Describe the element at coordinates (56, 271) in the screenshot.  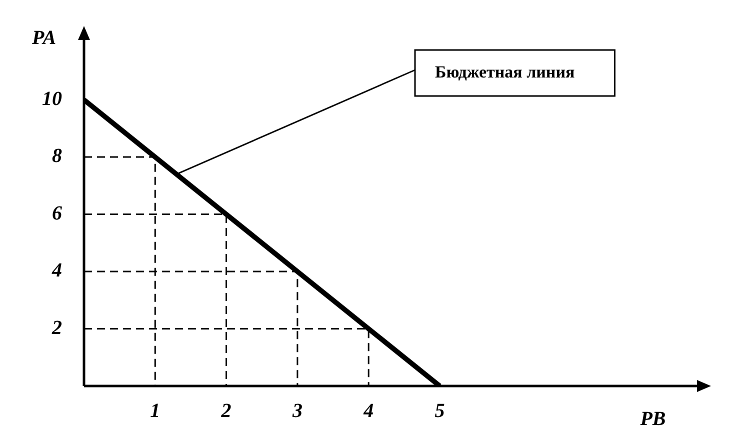
I see `y-tick-label: 4` at that location.